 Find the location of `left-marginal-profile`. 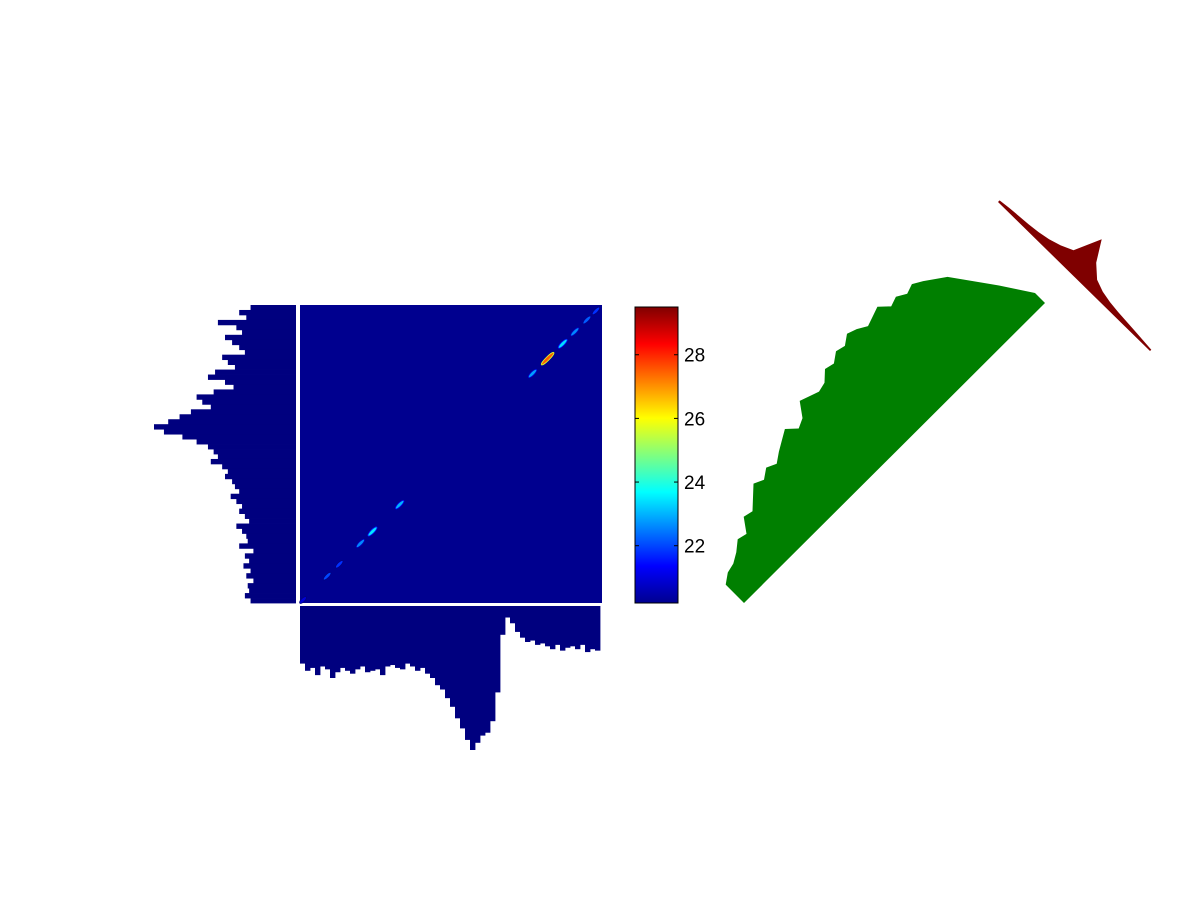

left-marginal-profile is located at coordinates (225, 454).